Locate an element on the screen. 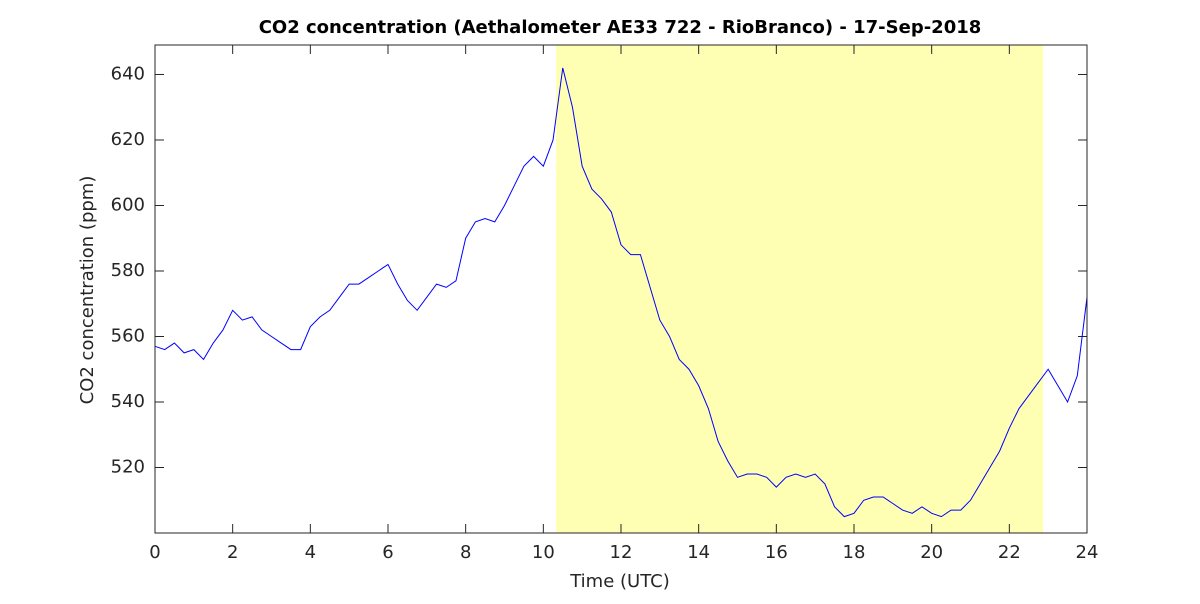 This screenshot has width=1200, height=604. y-tick-label: 560 is located at coordinates (128, 335).